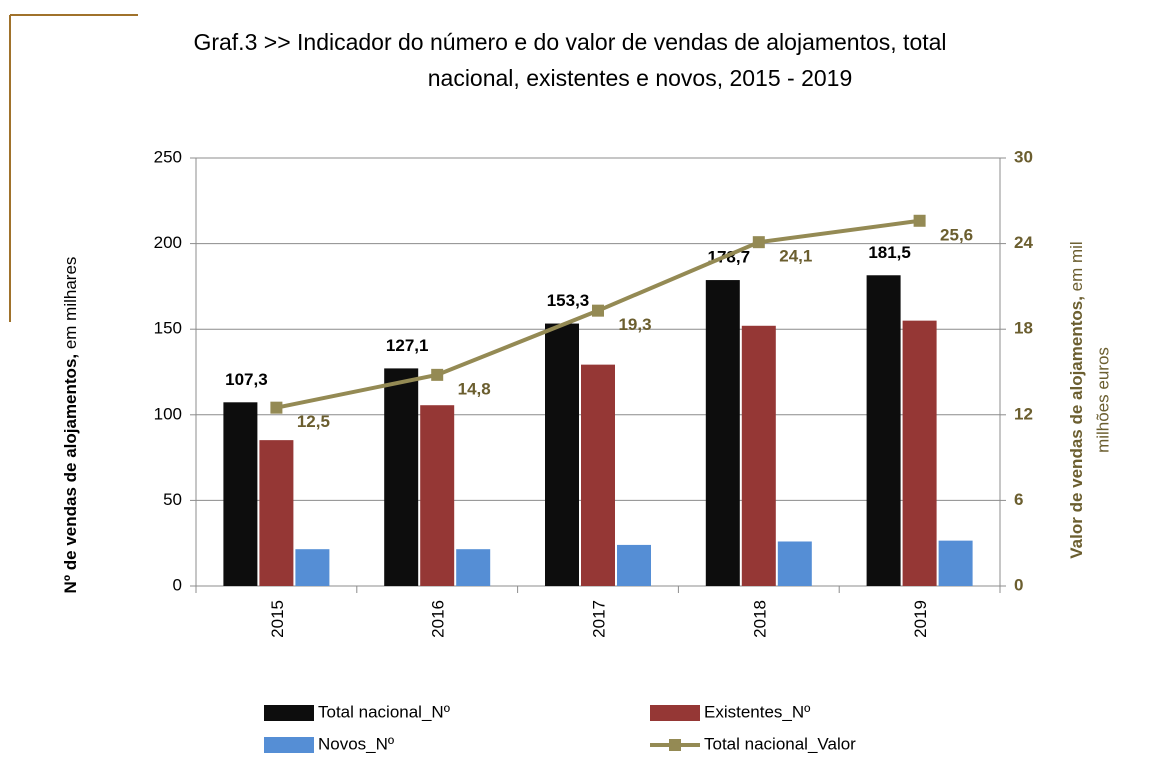 The width and height of the screenshot is (1152, 765). What do you see at coordinates (177, 584) in the screenshot?
I see `y-tick-label: 0` at bounding box center [177, 584].